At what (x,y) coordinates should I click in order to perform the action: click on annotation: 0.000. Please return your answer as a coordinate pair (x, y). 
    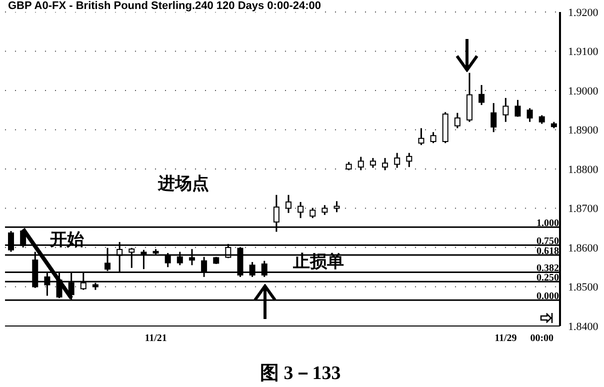
    Looking at the image, I should click on (547, 296).